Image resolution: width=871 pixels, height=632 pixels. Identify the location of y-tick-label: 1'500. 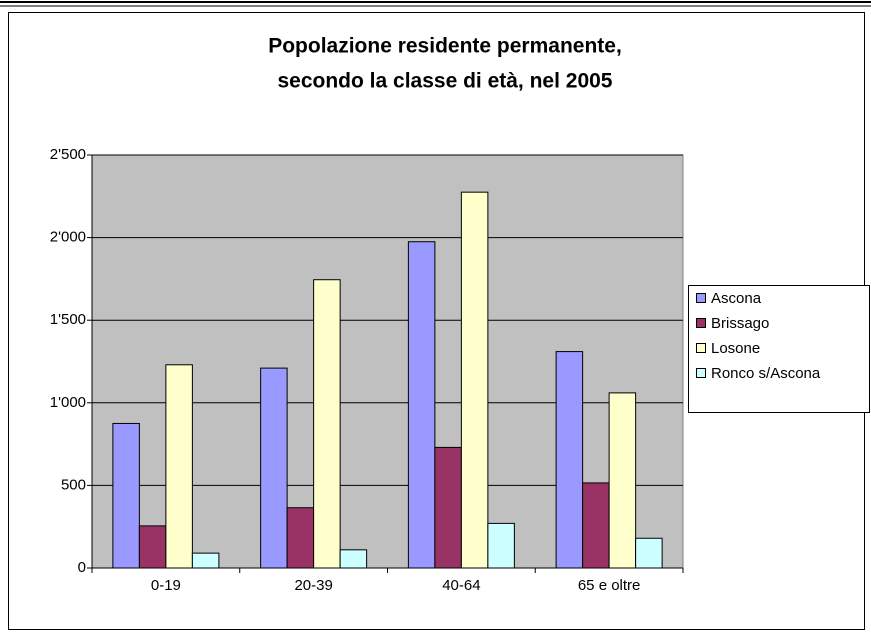
(68, 319).